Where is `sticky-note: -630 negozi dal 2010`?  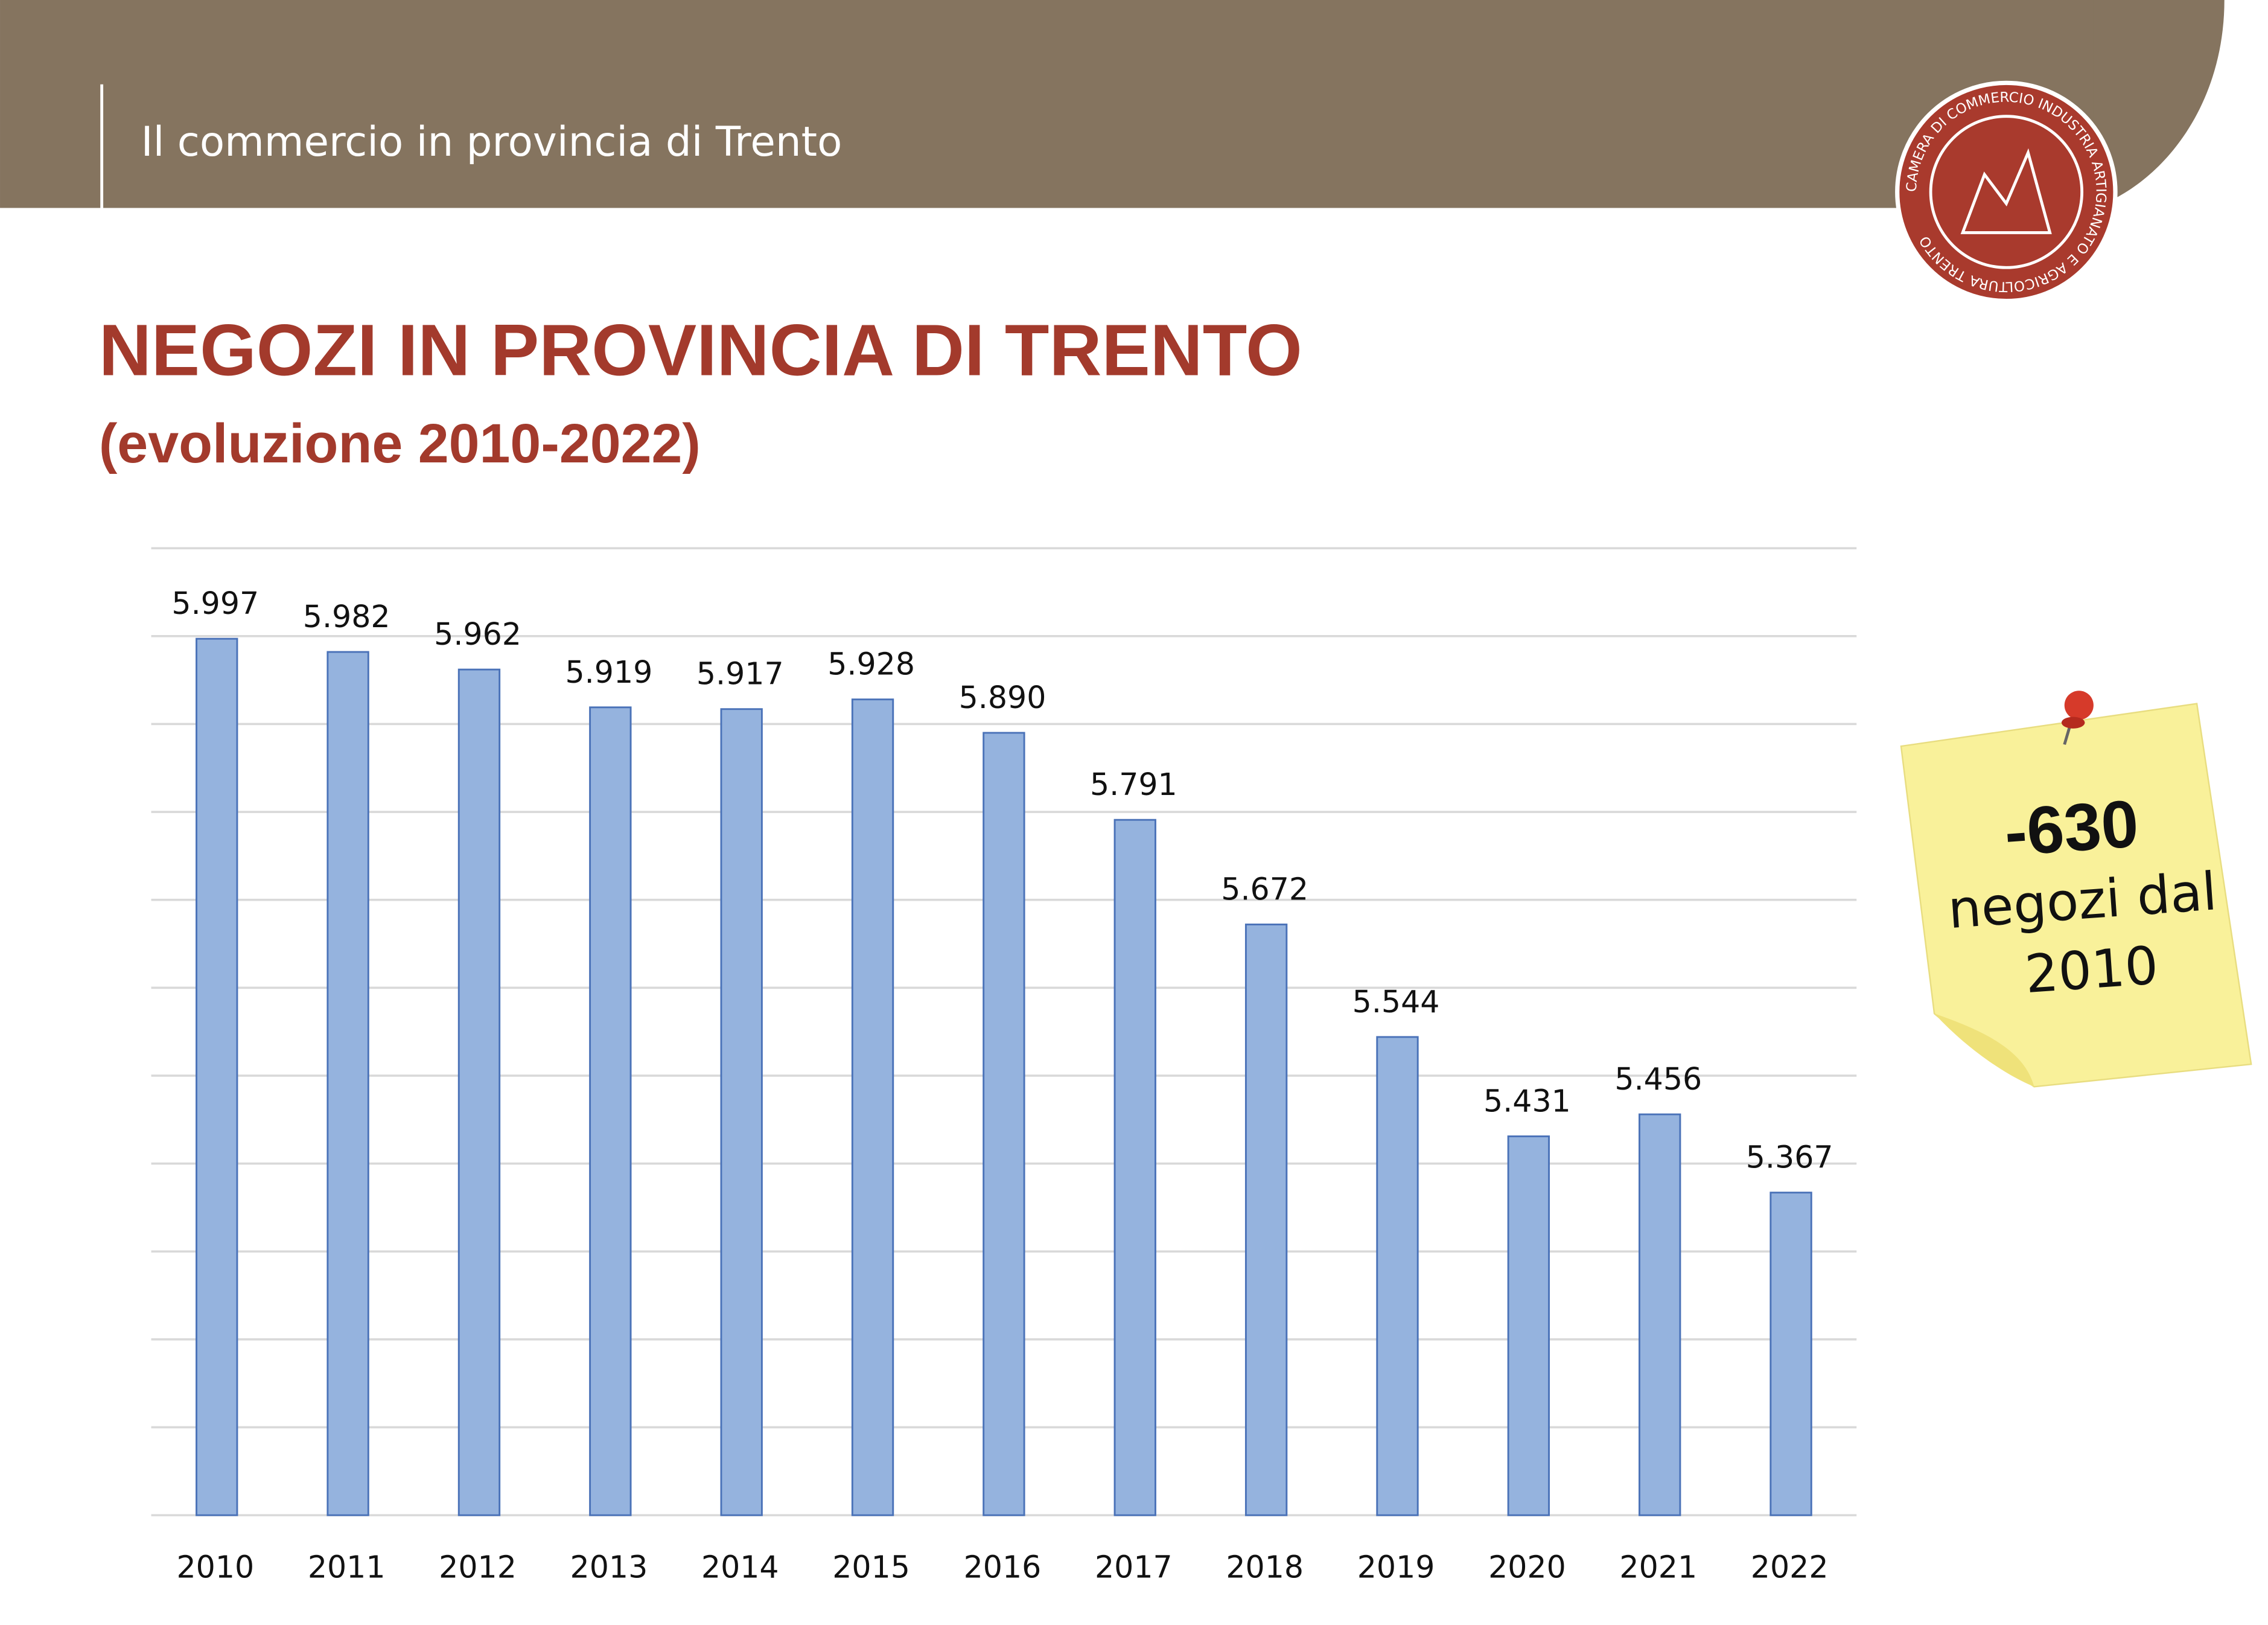 sticky-note: -630 negozi dal 2010 is located at coordinates (2076, 895).